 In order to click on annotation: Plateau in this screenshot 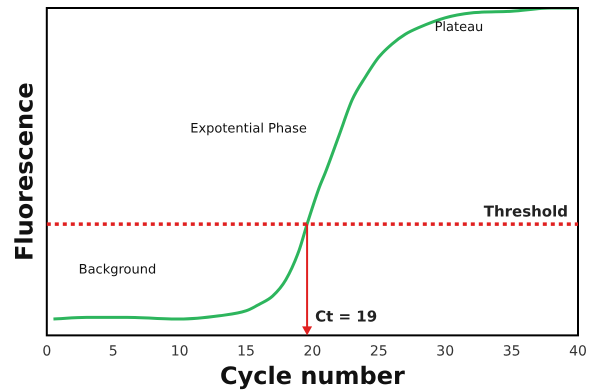, I will do `click(459, 28)`.